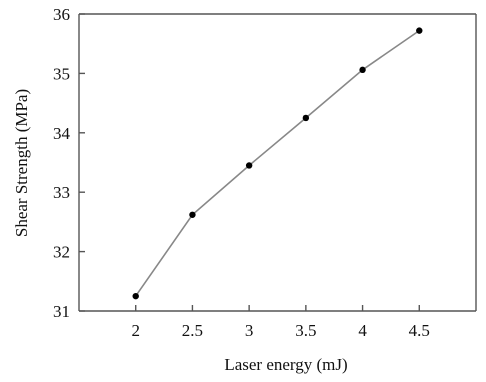  What do you see at coordinates (69, 163) in the screenshot?
I see `y-axis-ticks: 31 32 33 34 35 36` at bounding box center [69, 163].